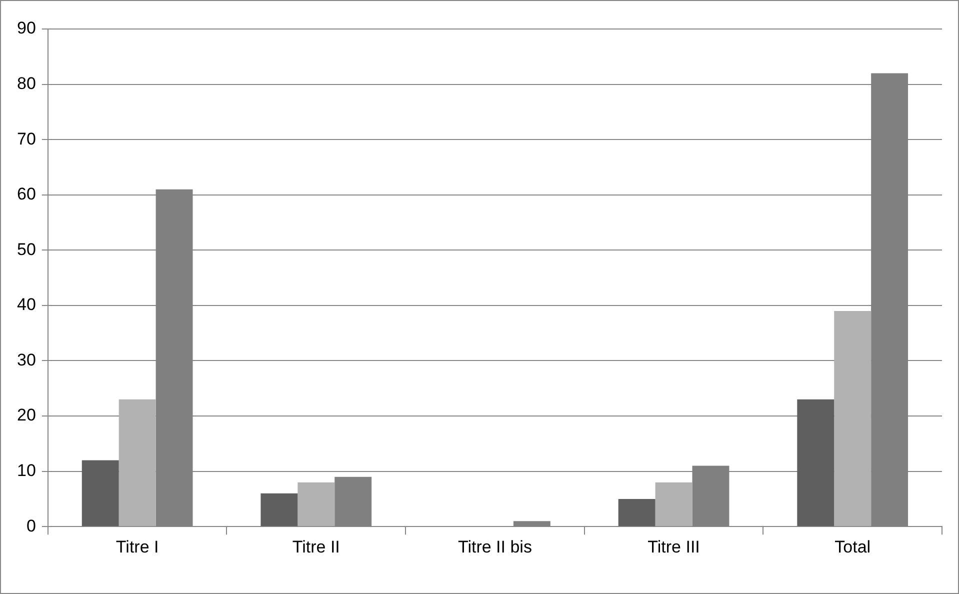  What do you see at coordinates (26, 470) in the screenshot?
I see `y-tick-label: 10` at bounding box center [26, 470].